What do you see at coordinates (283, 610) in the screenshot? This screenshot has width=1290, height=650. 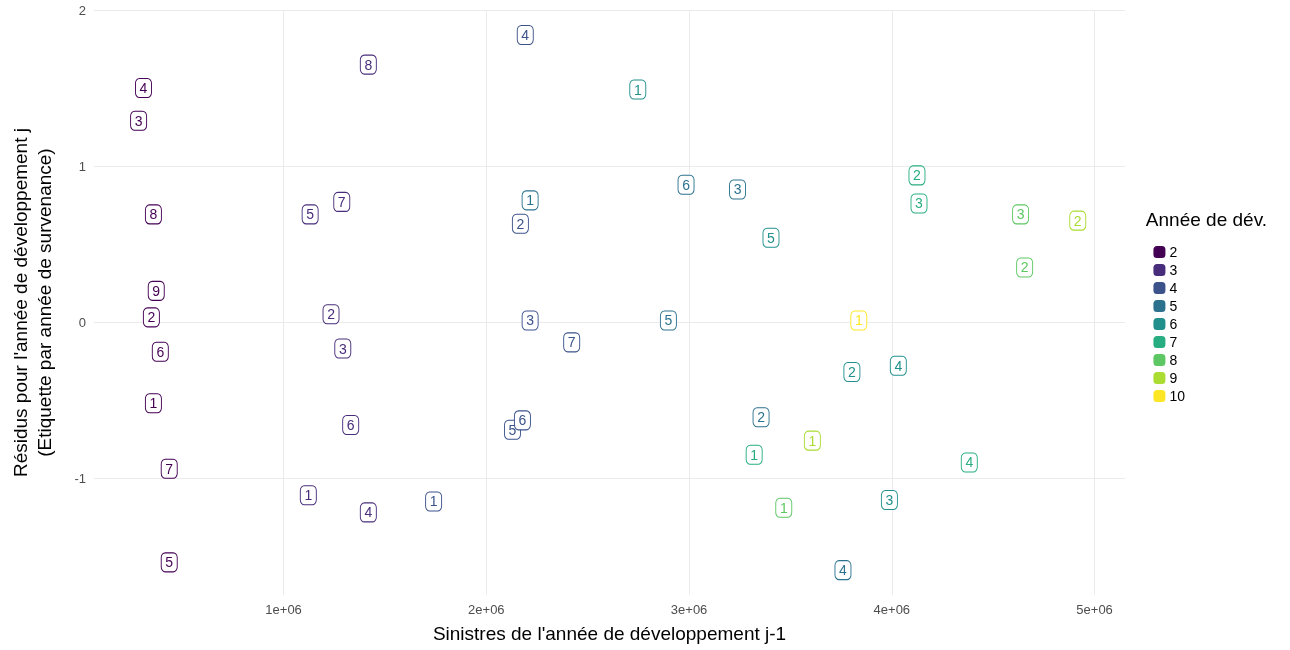 I see `x-tick-label: 1e+06` at bounding box center [283, 610].